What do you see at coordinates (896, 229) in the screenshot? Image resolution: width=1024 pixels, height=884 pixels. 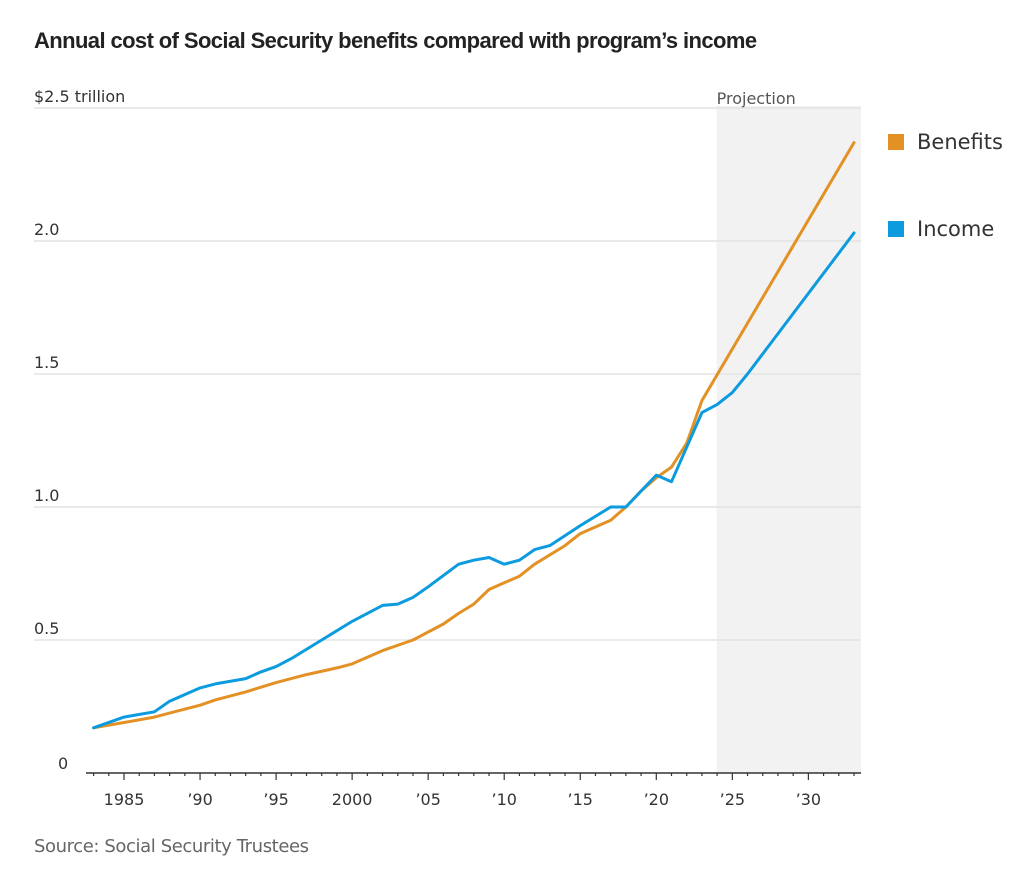 I see `legend-swatch-income` at bounding box center [896, 229].